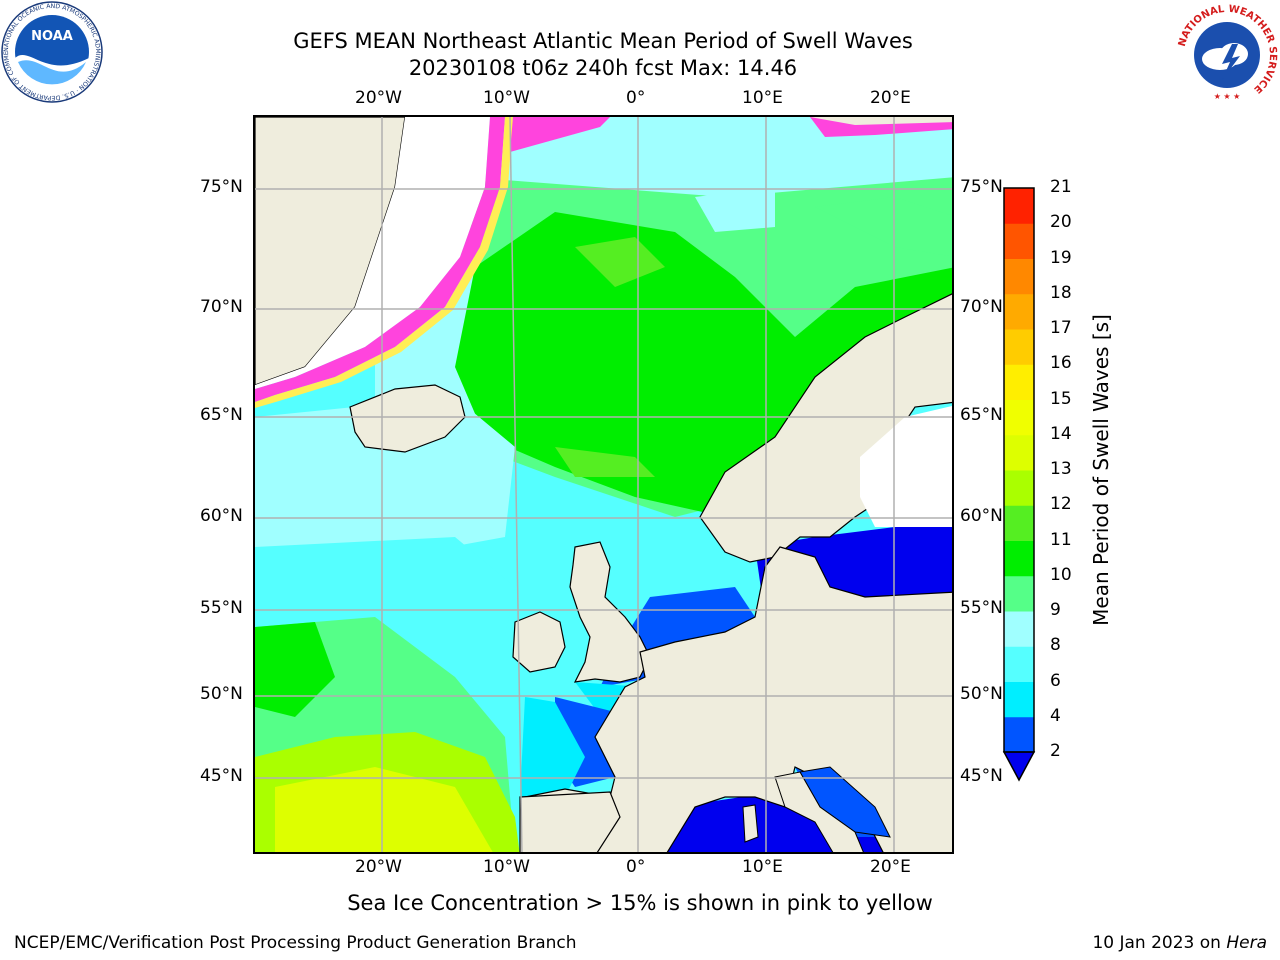  What do you see at coordinates (1076, 480) in the screenshot?
I see `colorbar-tick-labels: 2 4 6 8 9 10 11 12 13 14 15 16 17 18 19 20 21` at bounding box center [1076, 480].